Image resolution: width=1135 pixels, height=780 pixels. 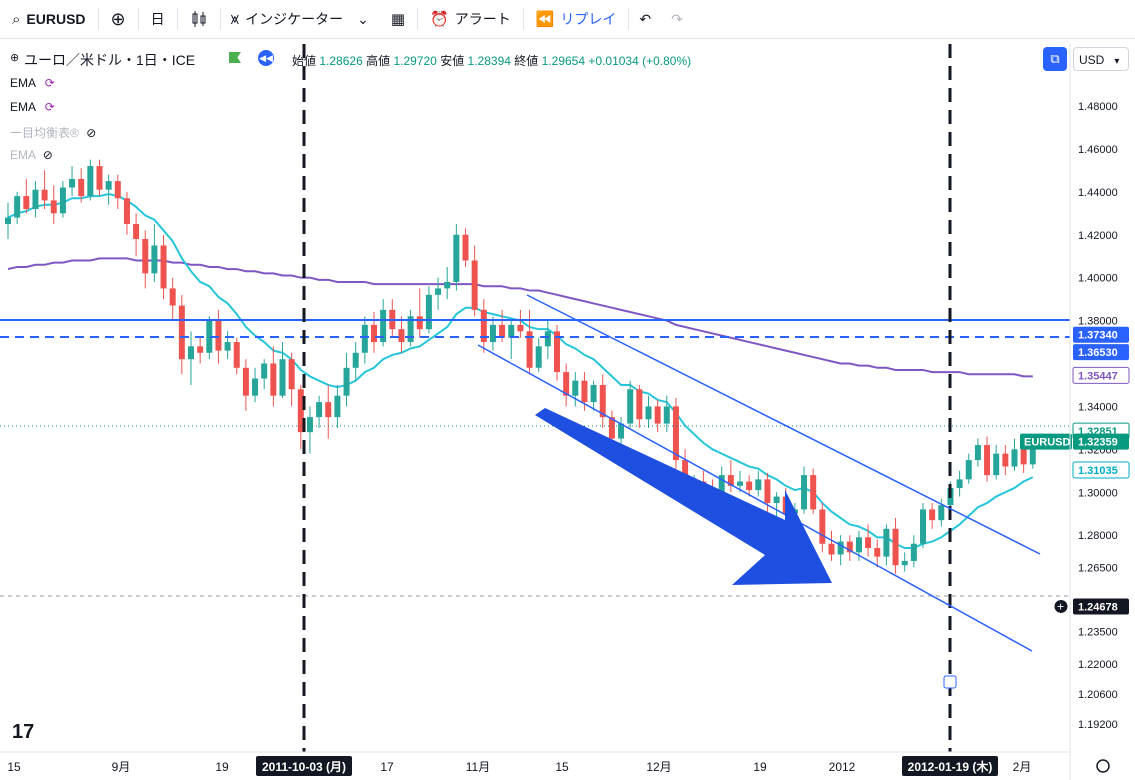 I want to click on plus-icon, so click(x=1061, y=606).